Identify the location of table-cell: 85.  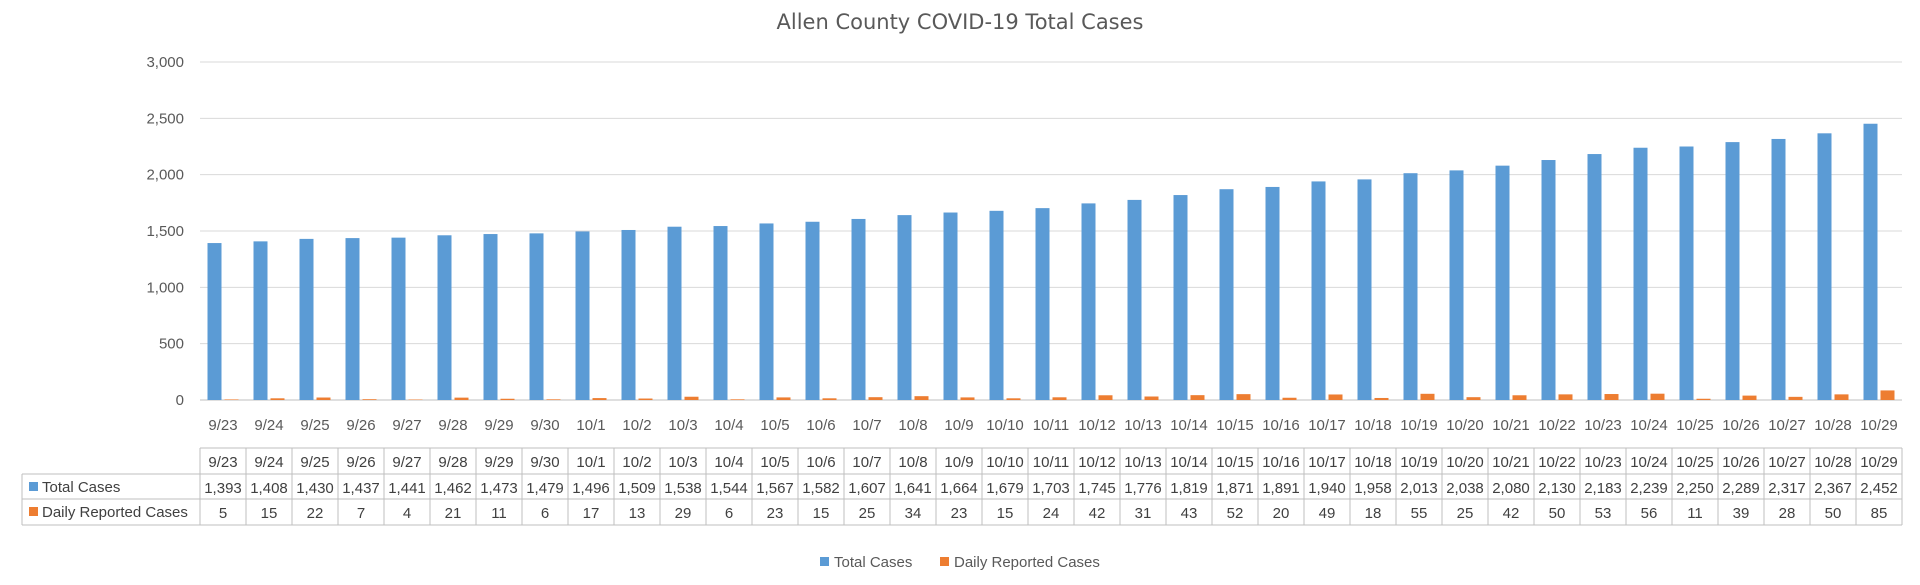
(1879, 513).